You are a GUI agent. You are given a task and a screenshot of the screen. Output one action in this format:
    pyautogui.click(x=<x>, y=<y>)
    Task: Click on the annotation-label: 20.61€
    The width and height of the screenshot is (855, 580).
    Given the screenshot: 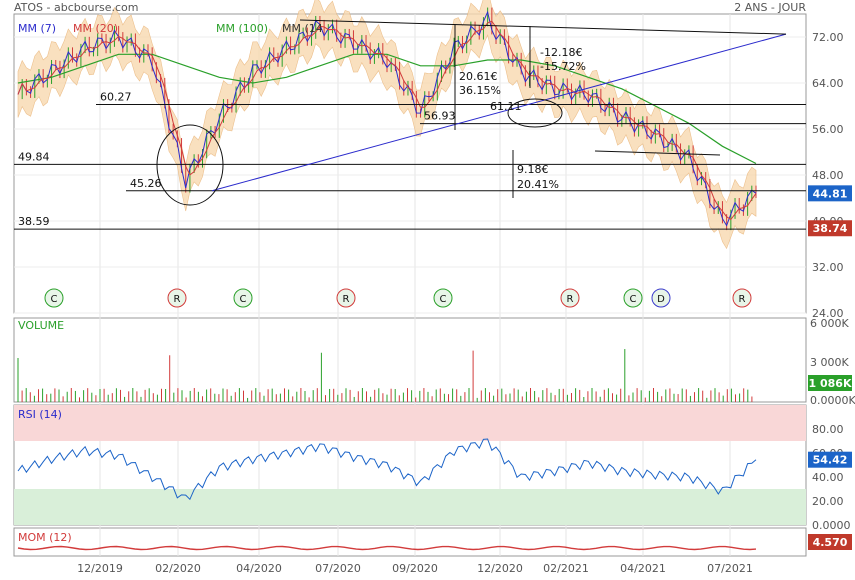 What is the action you would take?
    pyautogui.click(x=478, y=76)
    